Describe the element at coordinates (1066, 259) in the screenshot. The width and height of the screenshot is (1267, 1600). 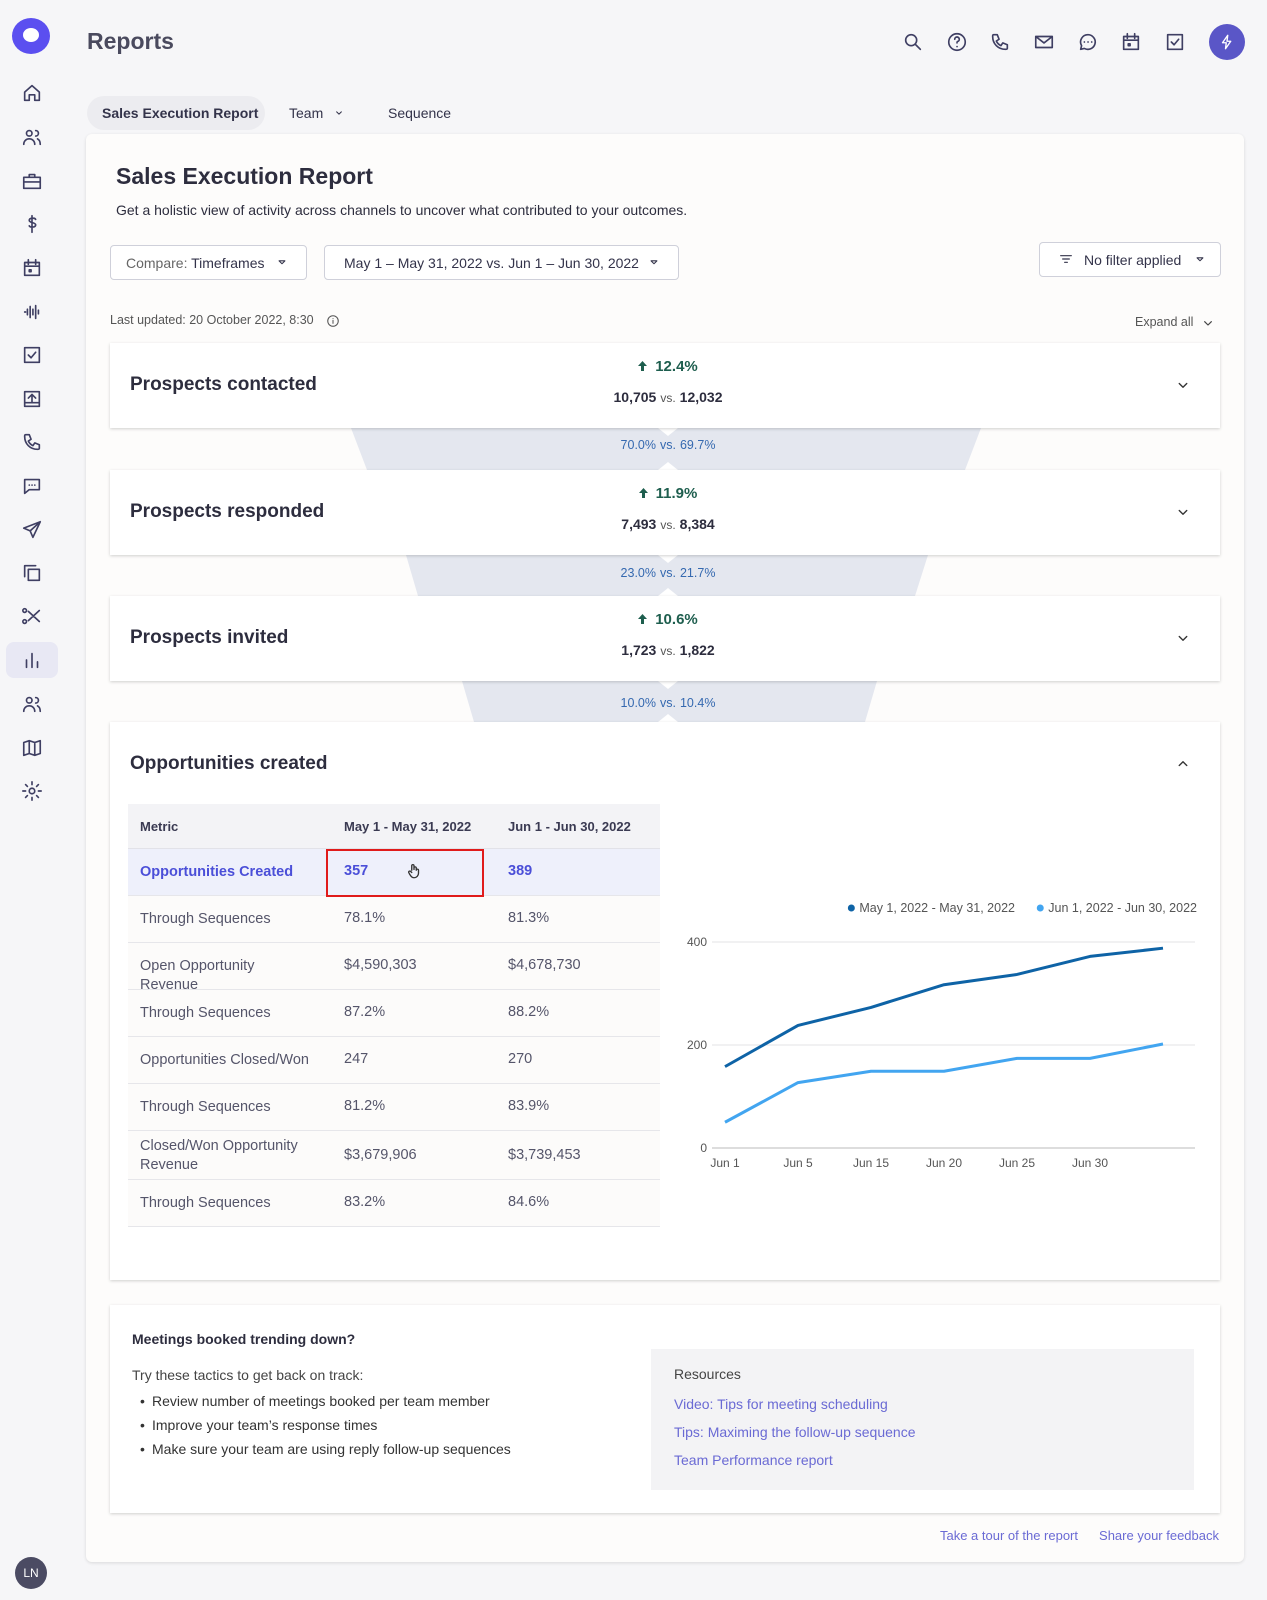
I see `filter-icon` at that location.